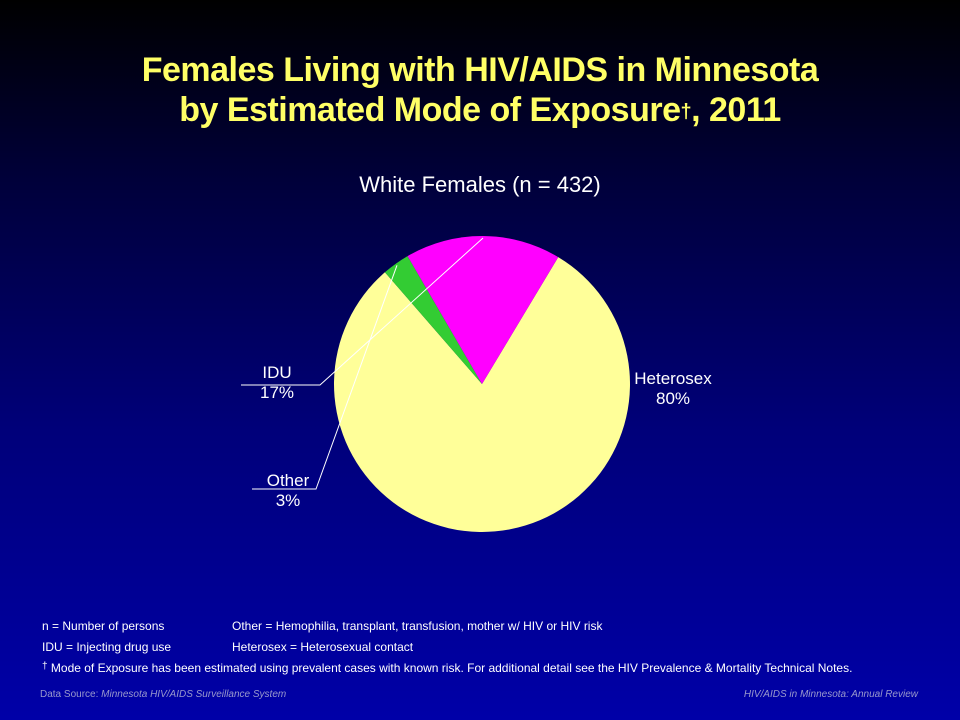  I want to click on pie-slice-other, so click(433, 320).